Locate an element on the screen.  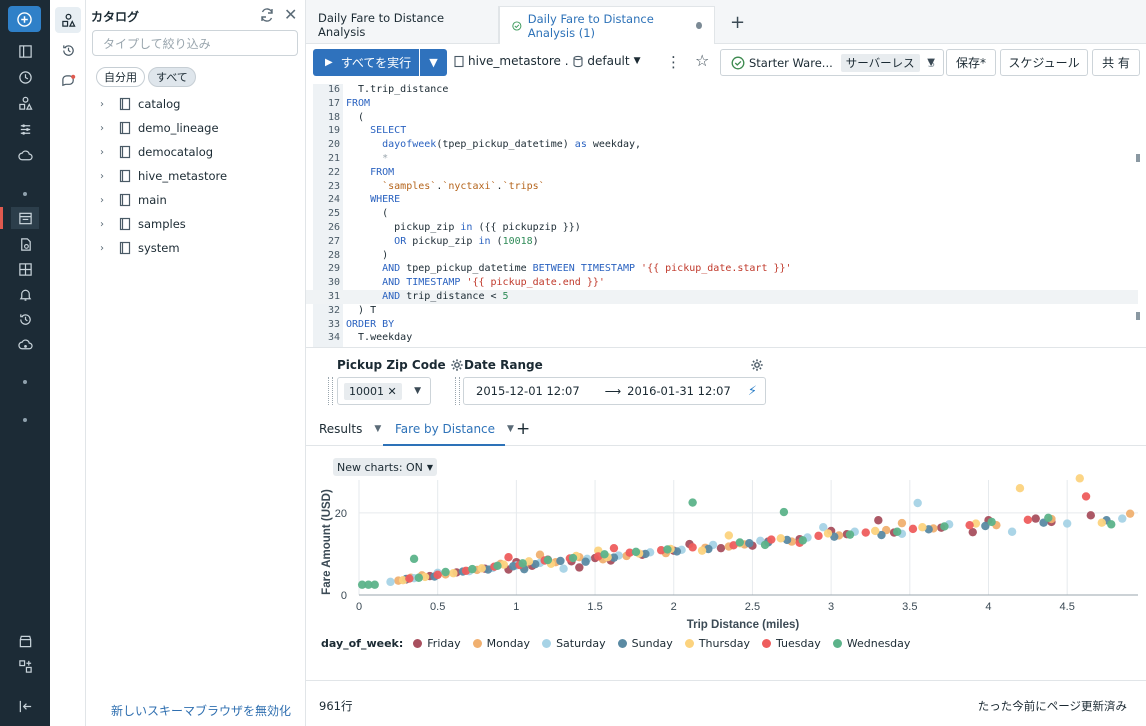
warehouse-selector: Starter Ware... サーバーレス S ▼ is located at coordinates (832, 62).